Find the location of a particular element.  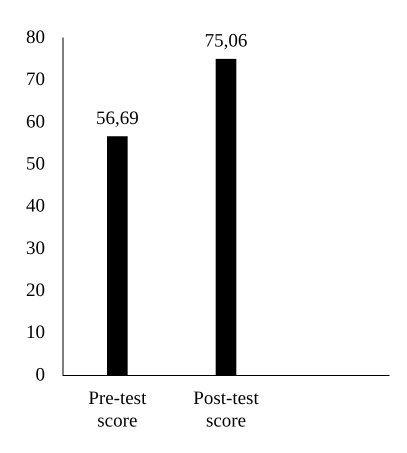

y-tick-label: 10 is located at coordinates (35, 333).